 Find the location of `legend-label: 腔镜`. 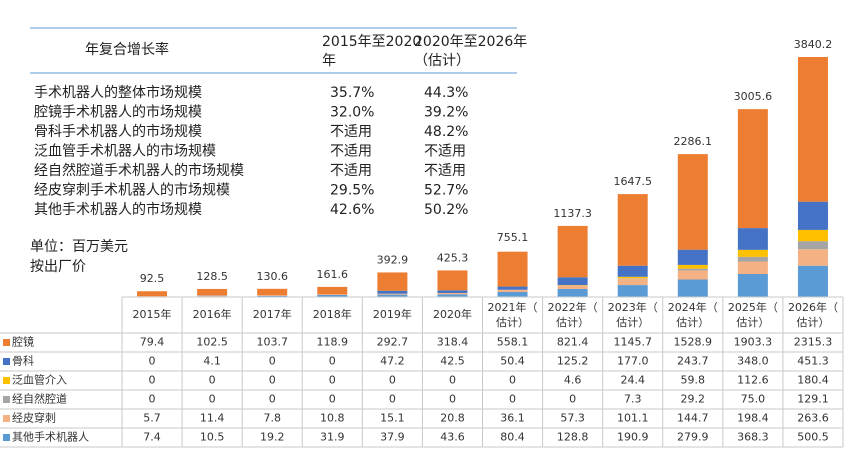

legend-label: 腔镜 is located at coordinates (23, 342).